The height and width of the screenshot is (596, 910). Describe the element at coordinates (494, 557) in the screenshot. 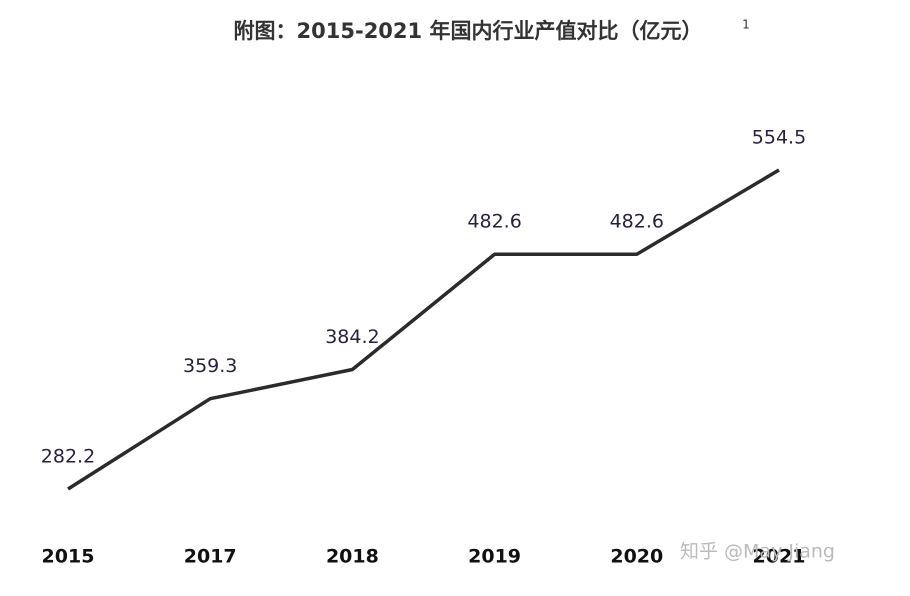

I see `x-tick-label: 2019` at that location.